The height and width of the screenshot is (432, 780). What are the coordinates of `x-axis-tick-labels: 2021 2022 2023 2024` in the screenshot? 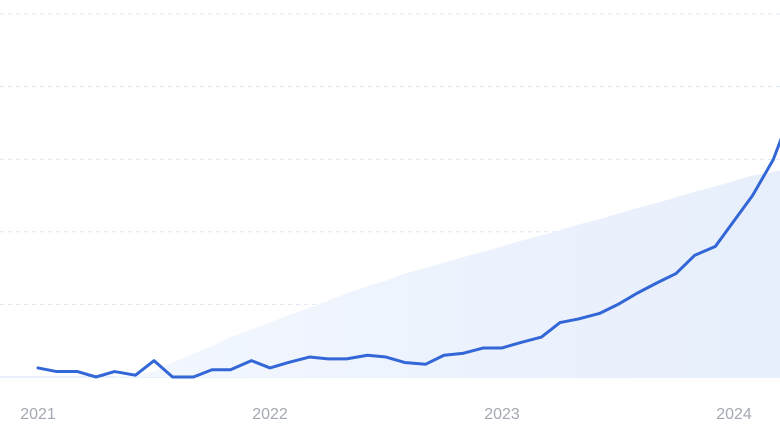 It's located at (386, 414).